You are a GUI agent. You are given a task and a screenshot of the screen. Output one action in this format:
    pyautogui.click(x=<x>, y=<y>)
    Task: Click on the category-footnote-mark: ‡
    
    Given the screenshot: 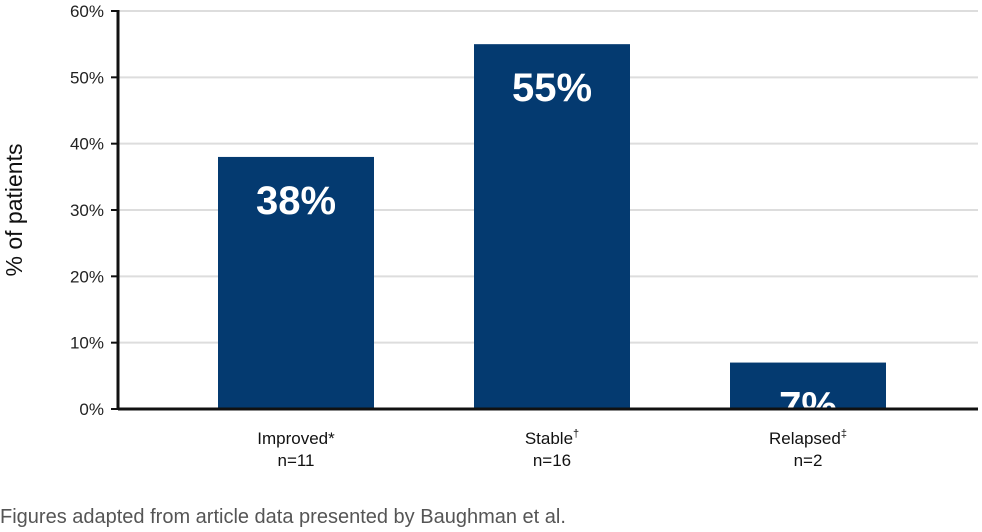 What is the action you would take?
    pyautogui.click(x=844, y=434)
    